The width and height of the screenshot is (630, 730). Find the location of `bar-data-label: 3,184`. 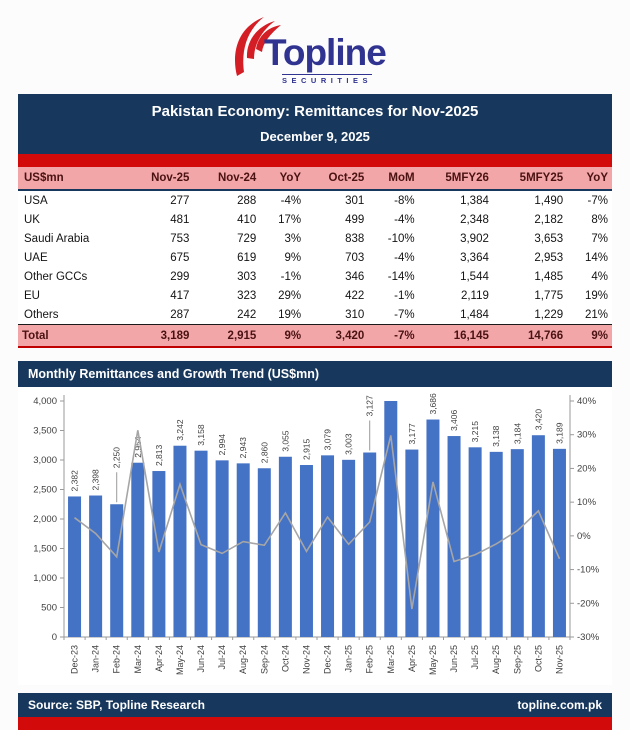

bar-data-label: 3,184 is located at coordinates (517, 434).